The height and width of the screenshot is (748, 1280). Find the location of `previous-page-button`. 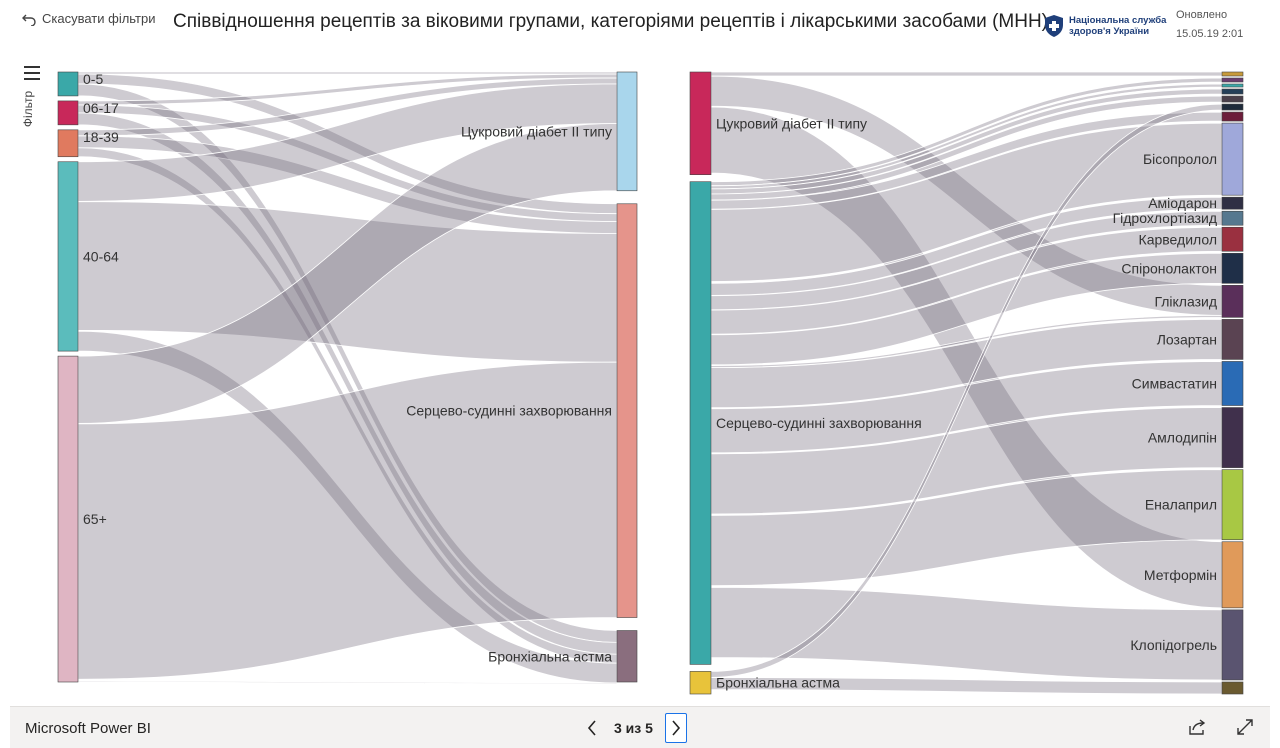

previous-page-button is located at coordinates (592, 728).